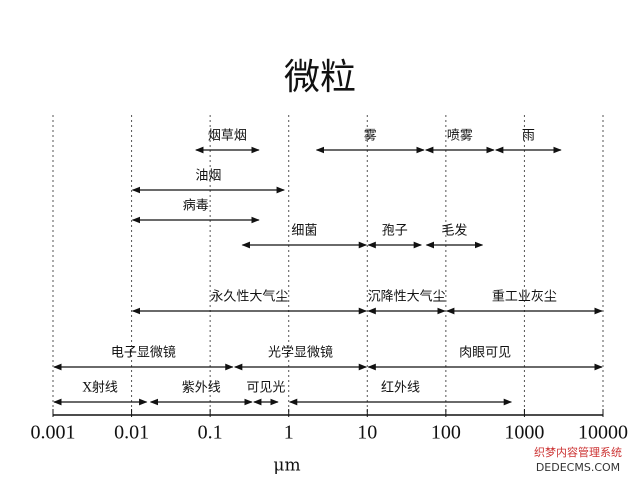  Describe the element at coordinates (300, 353) in the screenshot. I see `range-label: 光学显微镜` at that location.